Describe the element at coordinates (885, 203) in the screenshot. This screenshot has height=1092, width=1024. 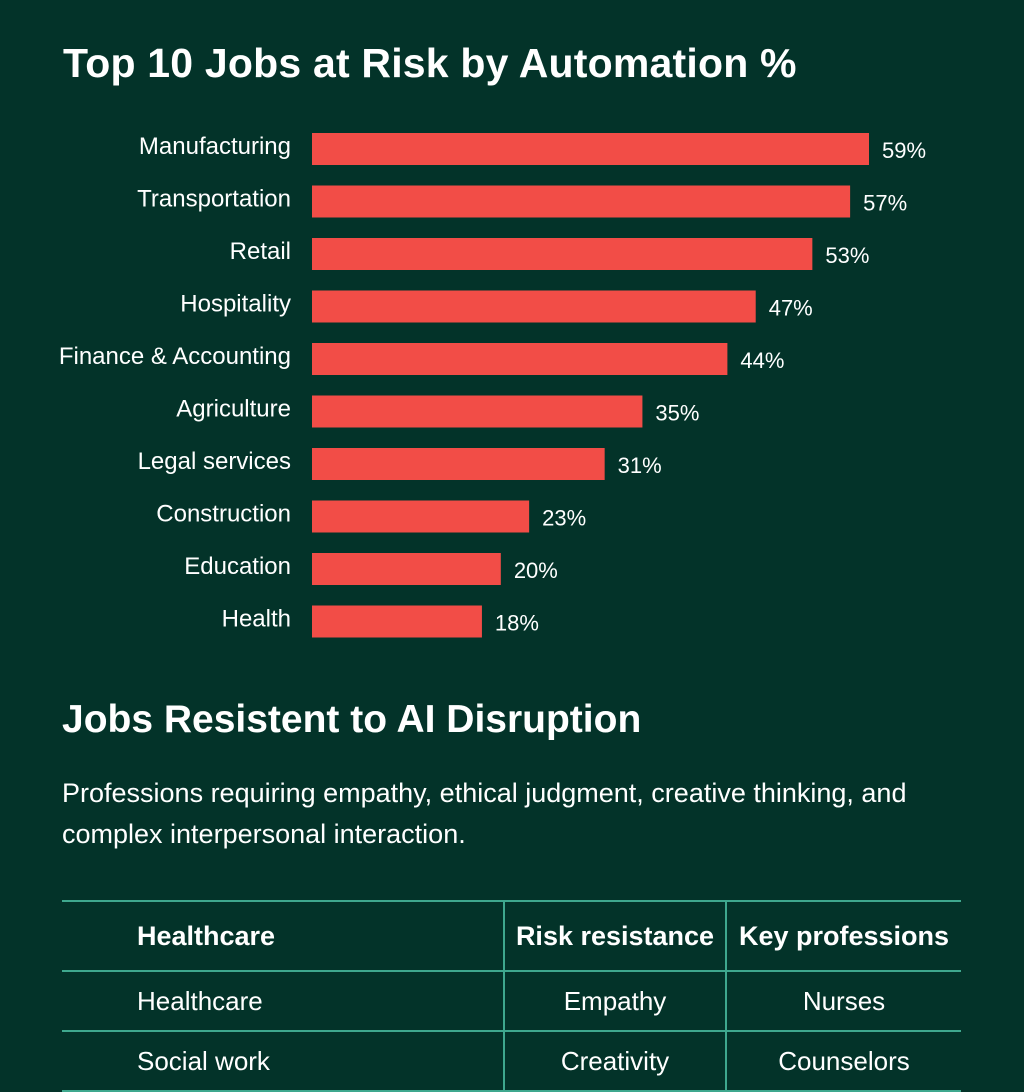
I see `value-label: 57%` at that location.